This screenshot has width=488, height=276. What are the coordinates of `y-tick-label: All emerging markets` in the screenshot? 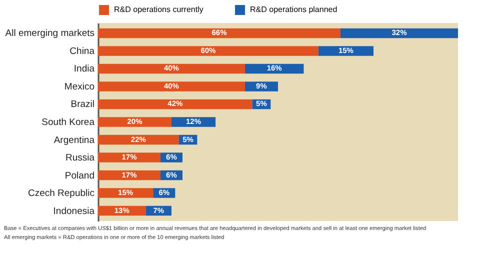 It's located at (50, 34).